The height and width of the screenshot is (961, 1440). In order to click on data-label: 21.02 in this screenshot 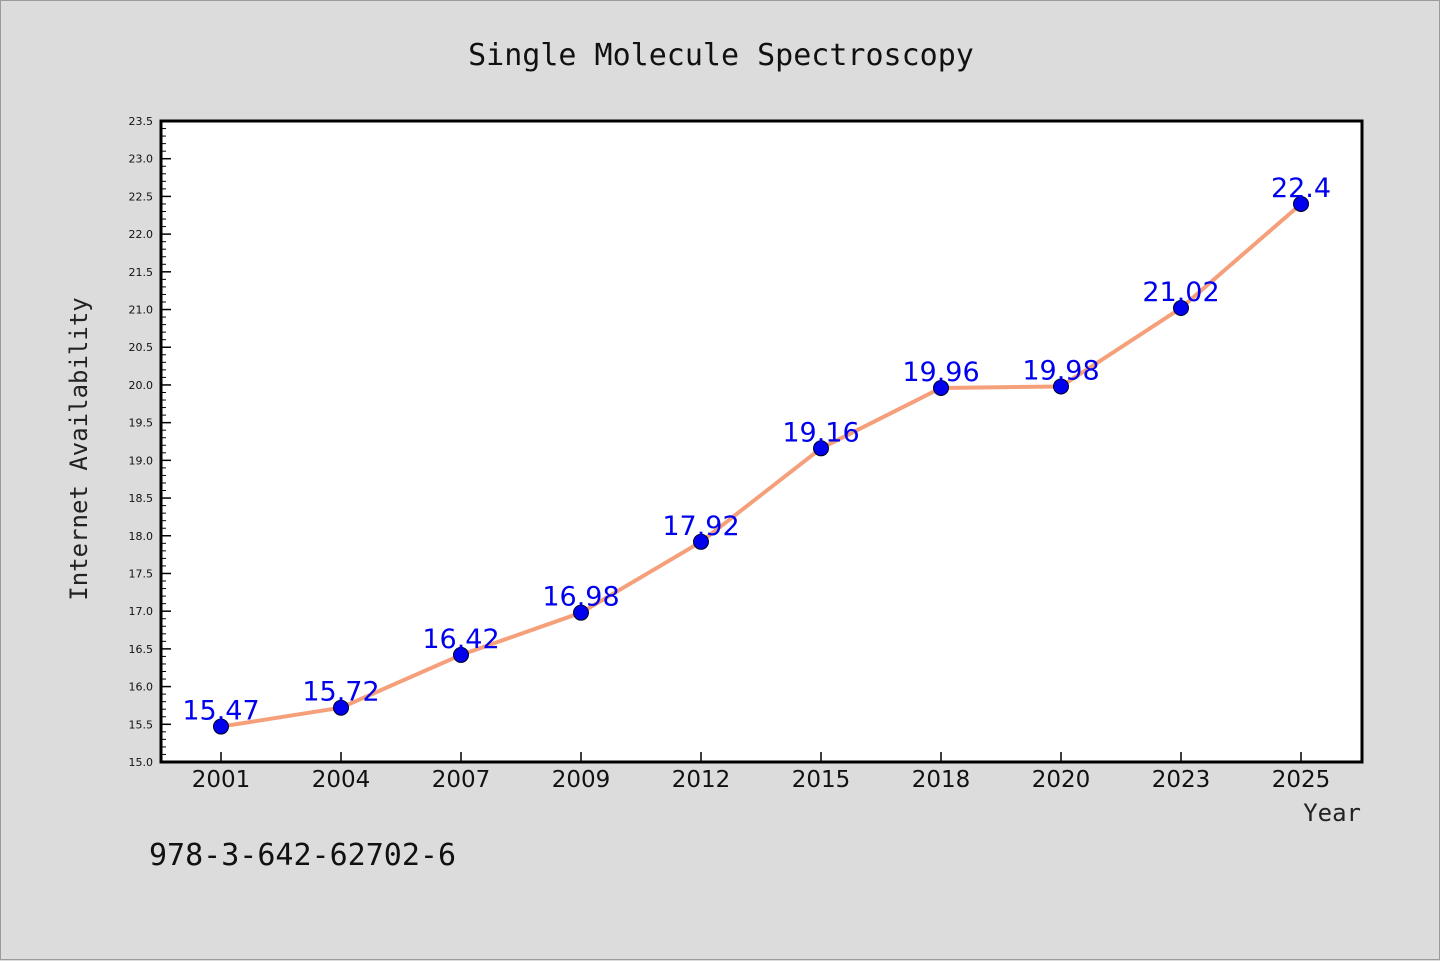, I will do `click(1180, 292)`.